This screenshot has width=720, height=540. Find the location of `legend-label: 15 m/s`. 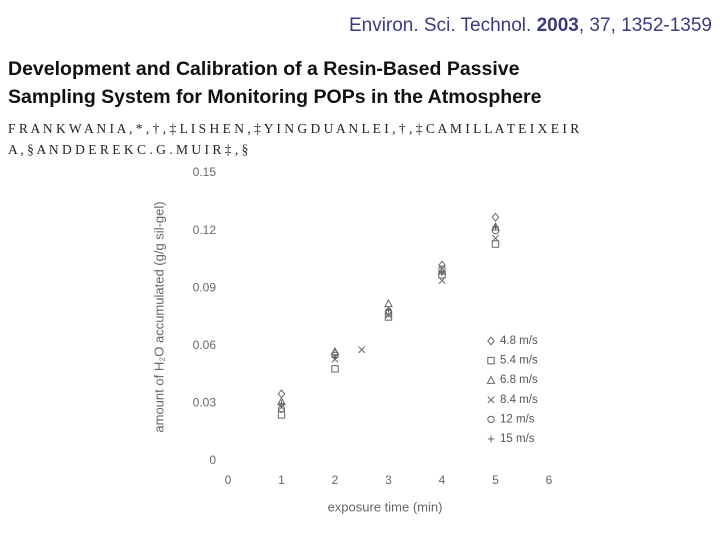

legend-label: 15 m/s is located at coordinates (517, 439).